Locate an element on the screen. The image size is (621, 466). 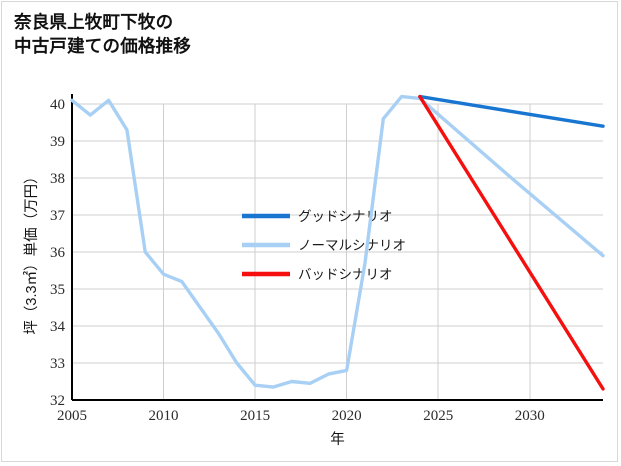
legend-label: グッドシナリオ is located at coordinates (345, 216).